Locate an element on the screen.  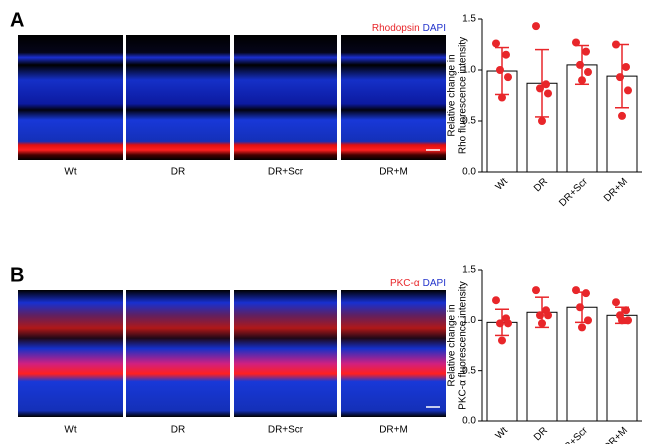
stain-name: PKC-α is located at coordinates (405, 283).